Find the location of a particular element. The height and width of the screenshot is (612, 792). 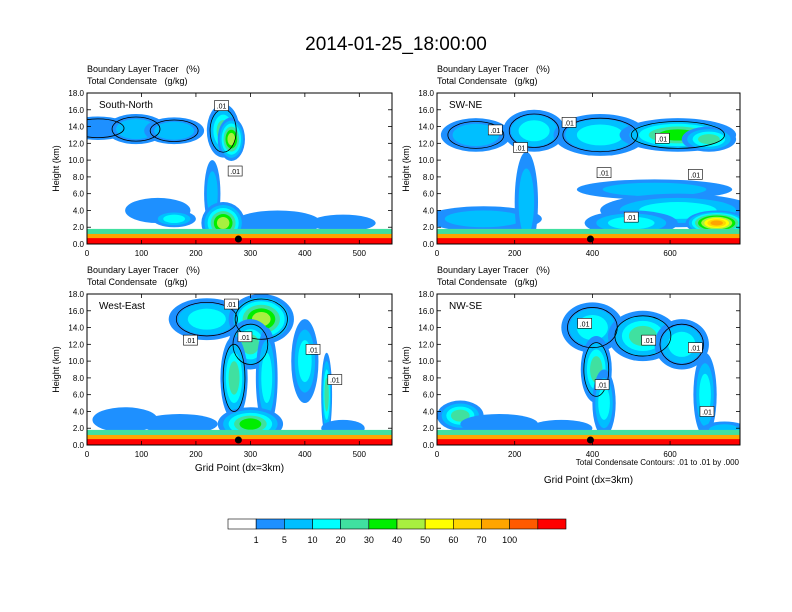

x-tick-label: 600 is located at coordinates (670, 454).